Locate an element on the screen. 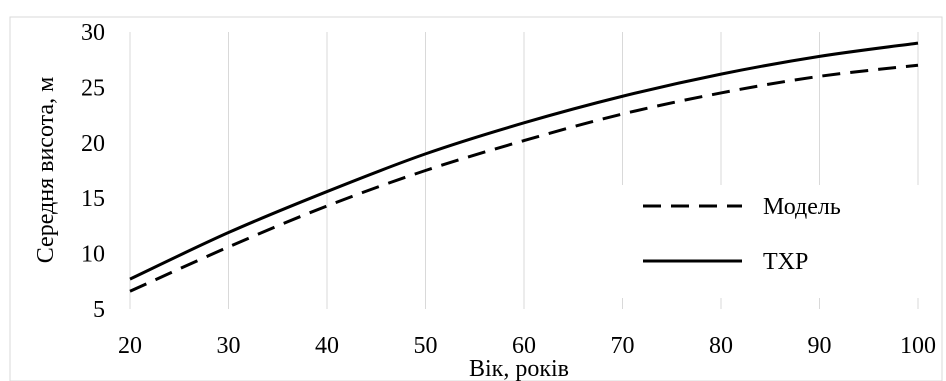 The height and width of the screenshot is (381, 946). legend: Модель ТХР is located at coordinates (761, 241).